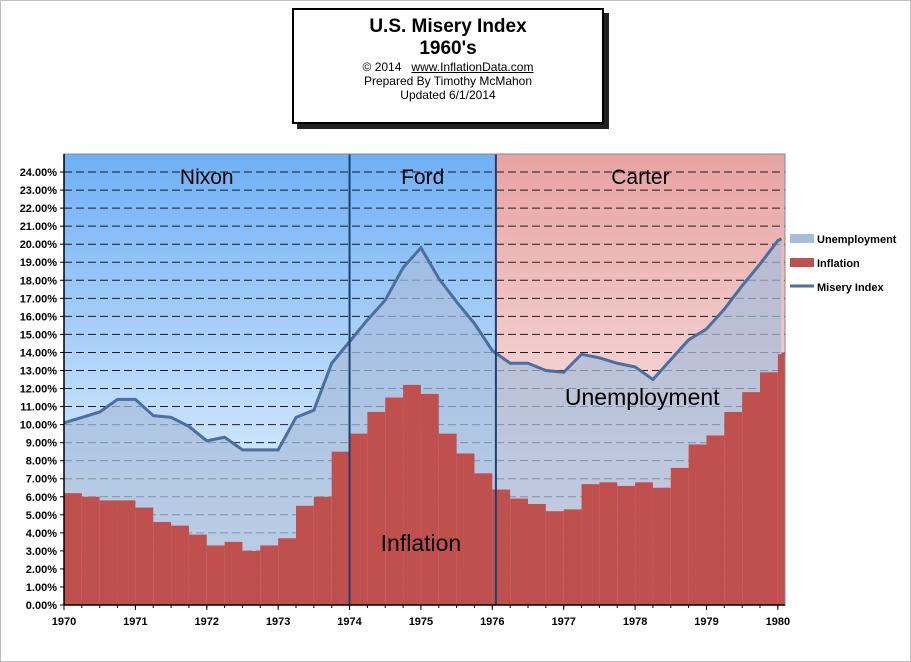  What do you see at coordinates (39, 263) in the screenshot?
I see `y-tick-label: 19.00%` at bounding box center [39, 263].